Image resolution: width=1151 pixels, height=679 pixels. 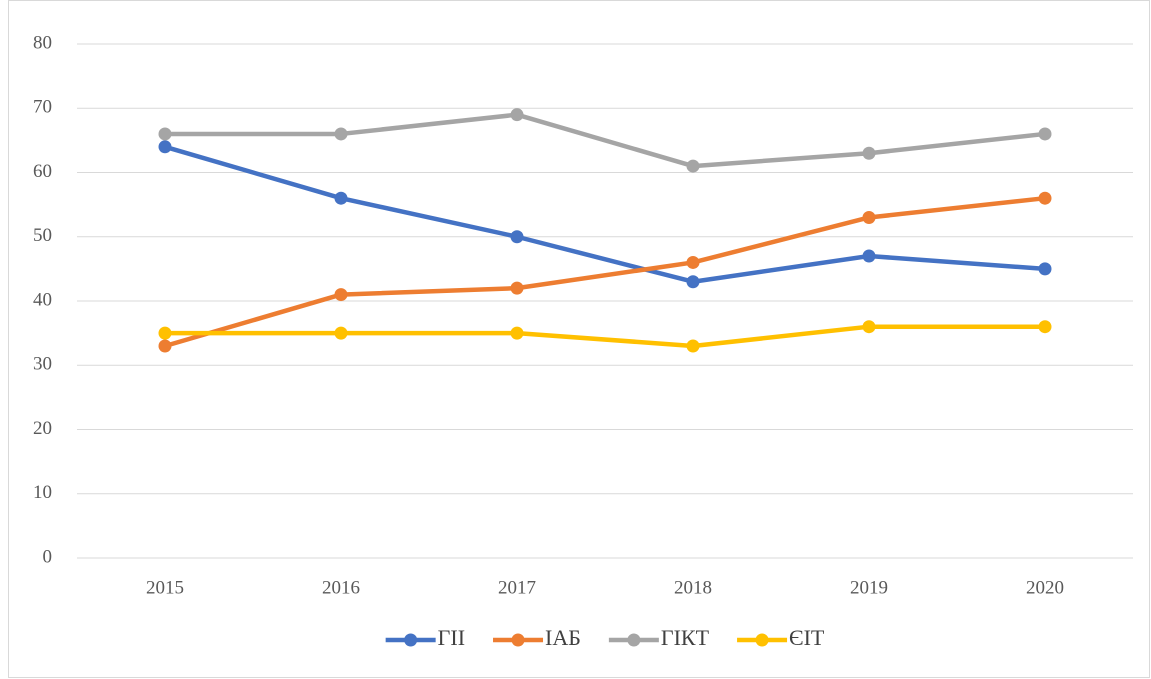 I want to click on y-tick-label: 80, so click(x=42, y=42).